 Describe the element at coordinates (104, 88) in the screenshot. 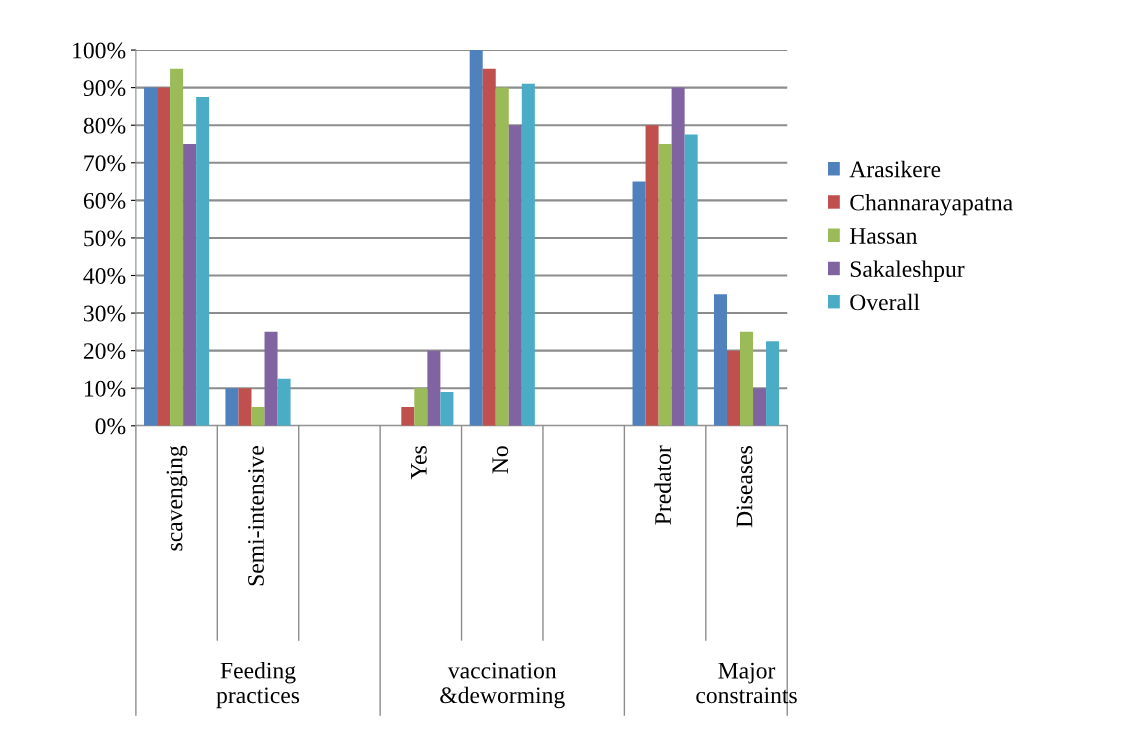

I see `y-tick-label: 90%` at that location.